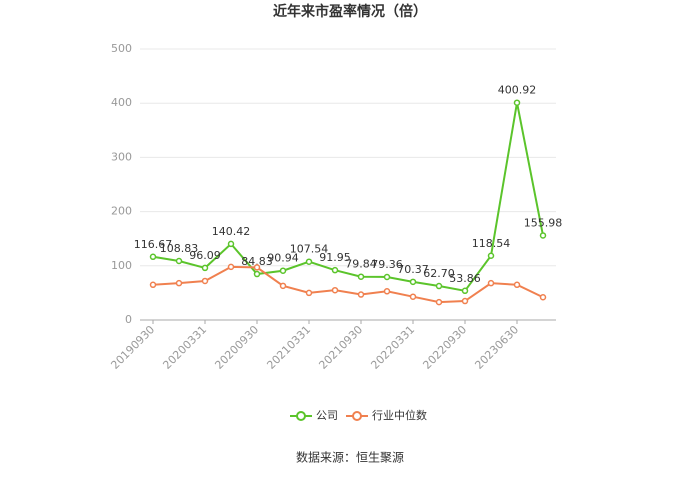 Image resolution: width=700 pixels, height=478 pixels. I want to click on data-label: 118.54, so click(491, 243).